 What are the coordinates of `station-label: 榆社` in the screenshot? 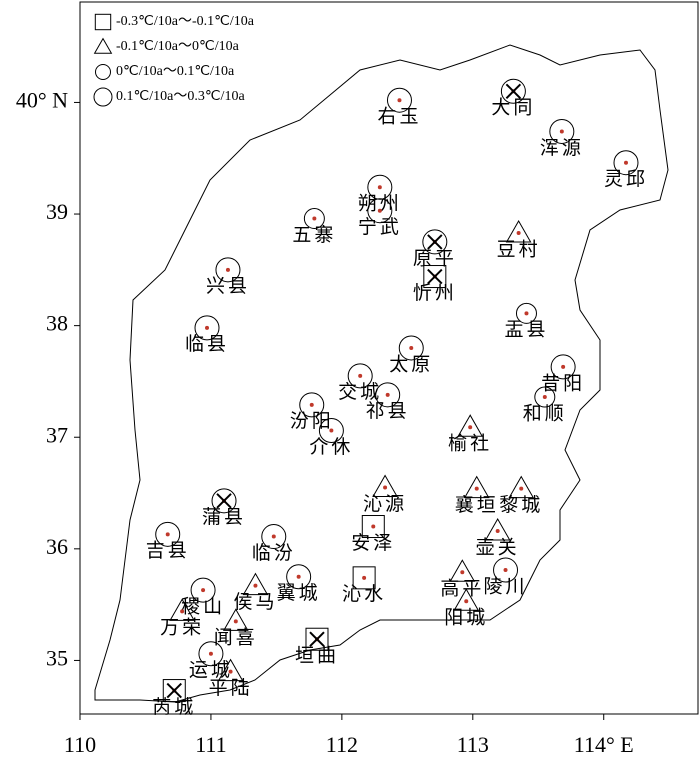 It's located at (470, 444).